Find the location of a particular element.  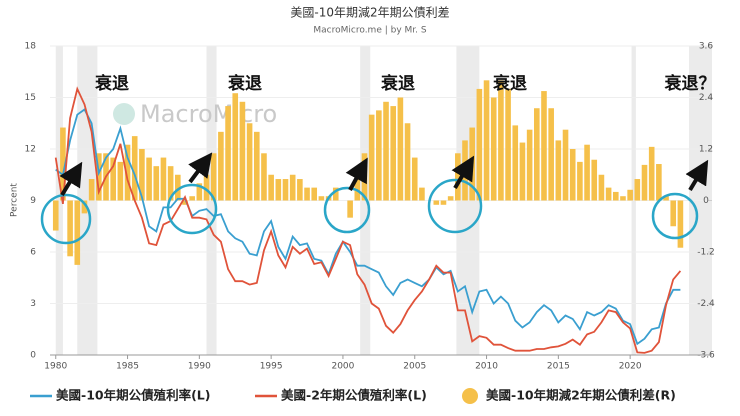

x-tick-label: 2020 is located at coordinates (630, 367).